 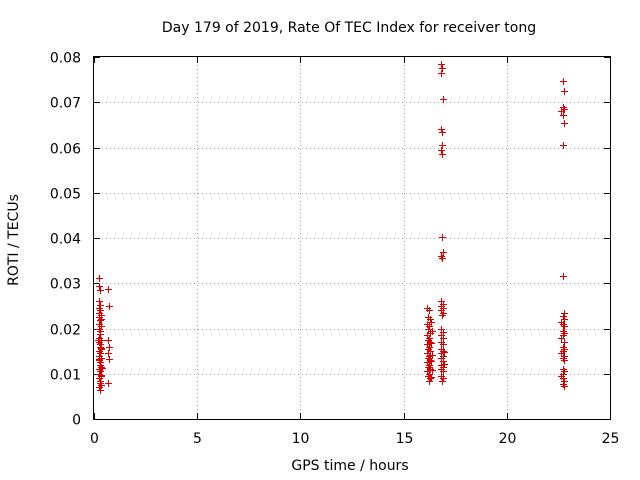 I want to click on y-tick-label: 0.04, so click(x=65, y=240).